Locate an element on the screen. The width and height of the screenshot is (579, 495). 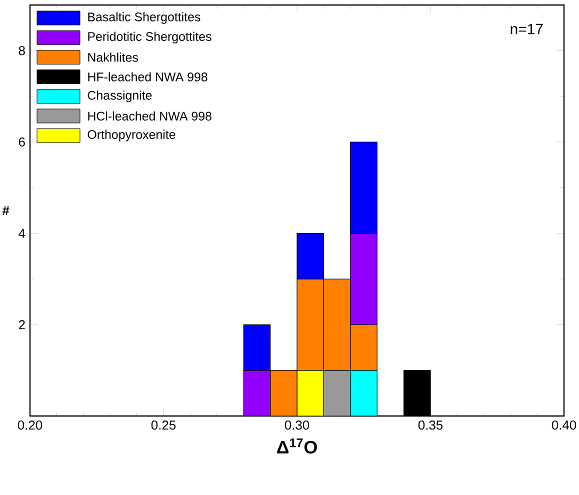
y-tick-label: 6 is located at coordinates (21, 142).